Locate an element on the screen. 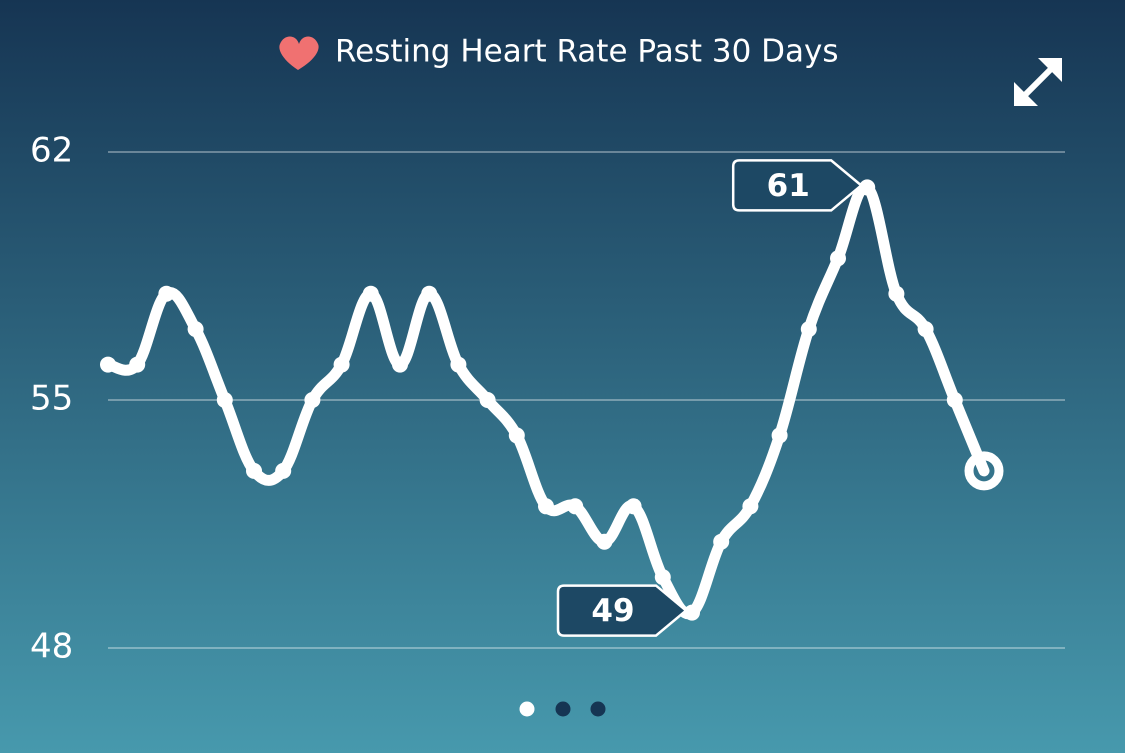 Image resolution: width=1125 pixels, height=753 pixels. max-label: 61 is located at coordinates (788, 186).